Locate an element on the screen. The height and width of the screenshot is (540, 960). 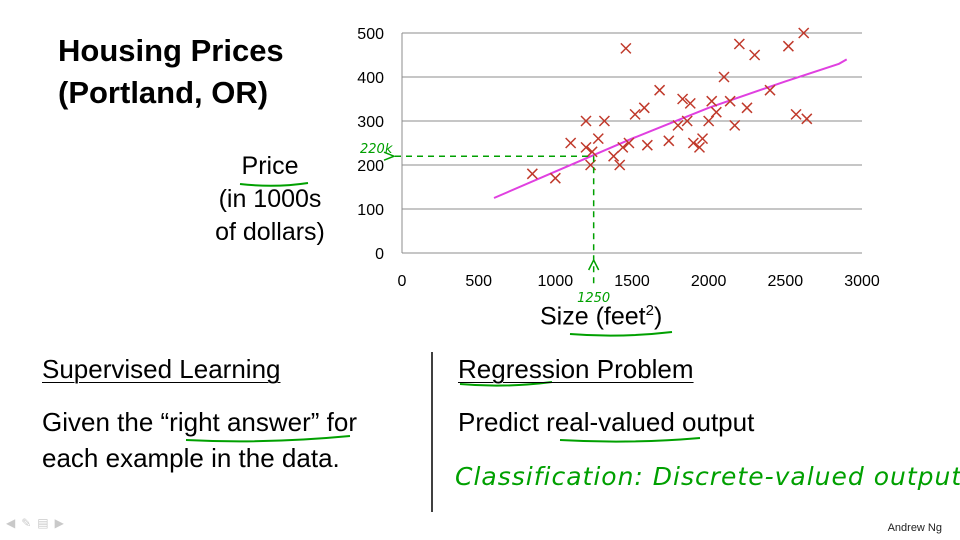
regression-heading: Regression Problem is located at coordinates (576, 369).